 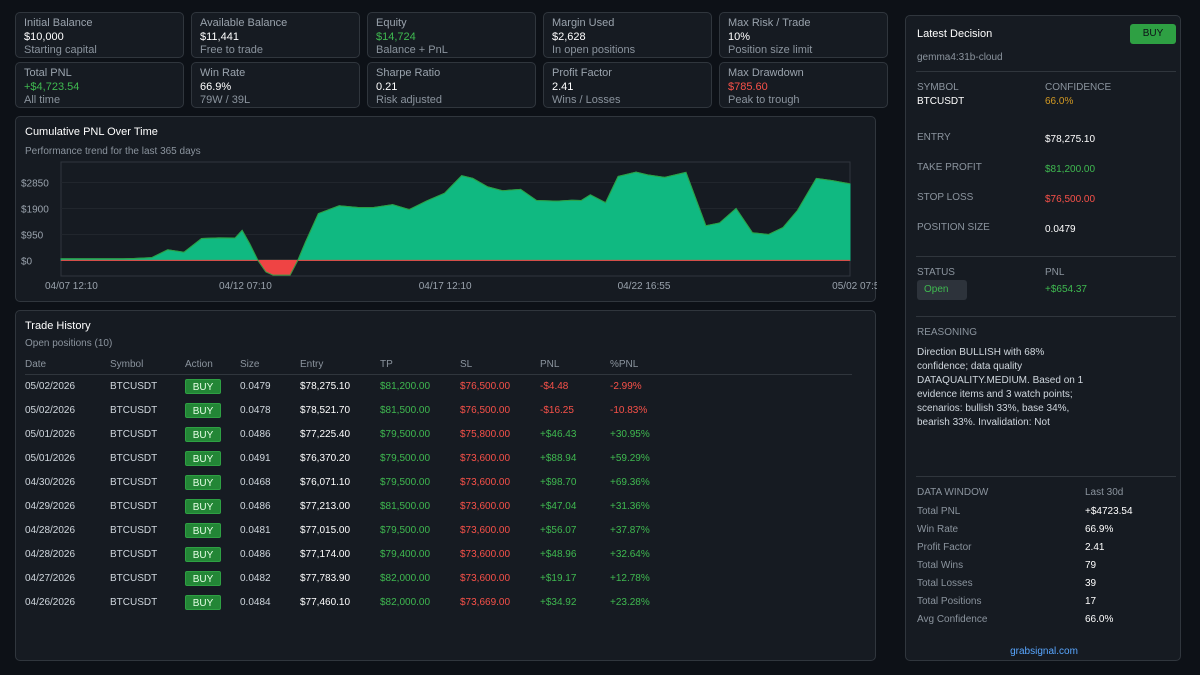 I want to click on stop-loss-label: STOP LOSS, so click(x=945, y=197).